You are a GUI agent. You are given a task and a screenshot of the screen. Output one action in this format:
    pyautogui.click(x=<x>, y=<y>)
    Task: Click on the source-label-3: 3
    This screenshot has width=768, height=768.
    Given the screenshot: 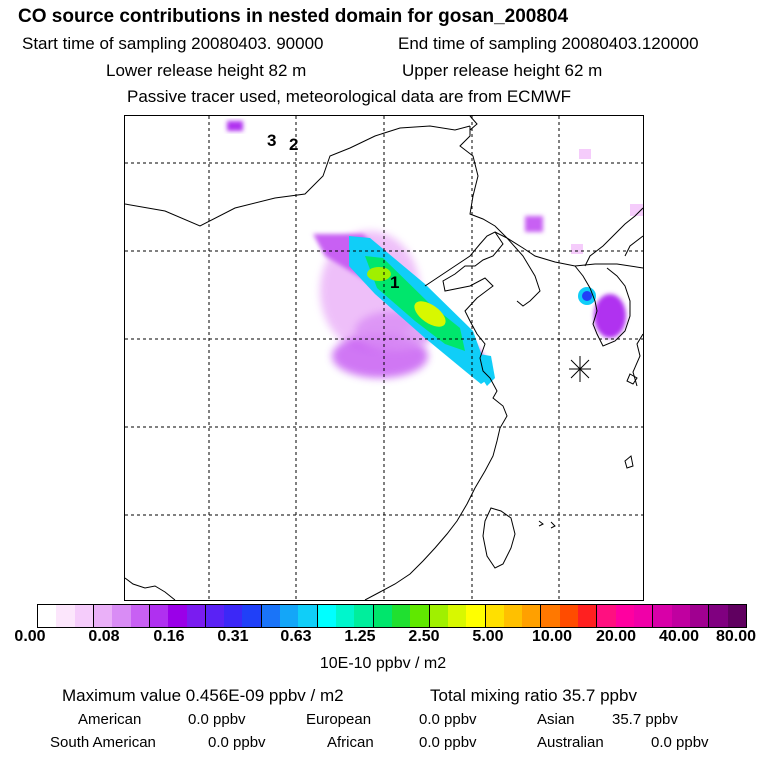 What is the action you would take?
    pyautogui.click(x=271, y=140)
    